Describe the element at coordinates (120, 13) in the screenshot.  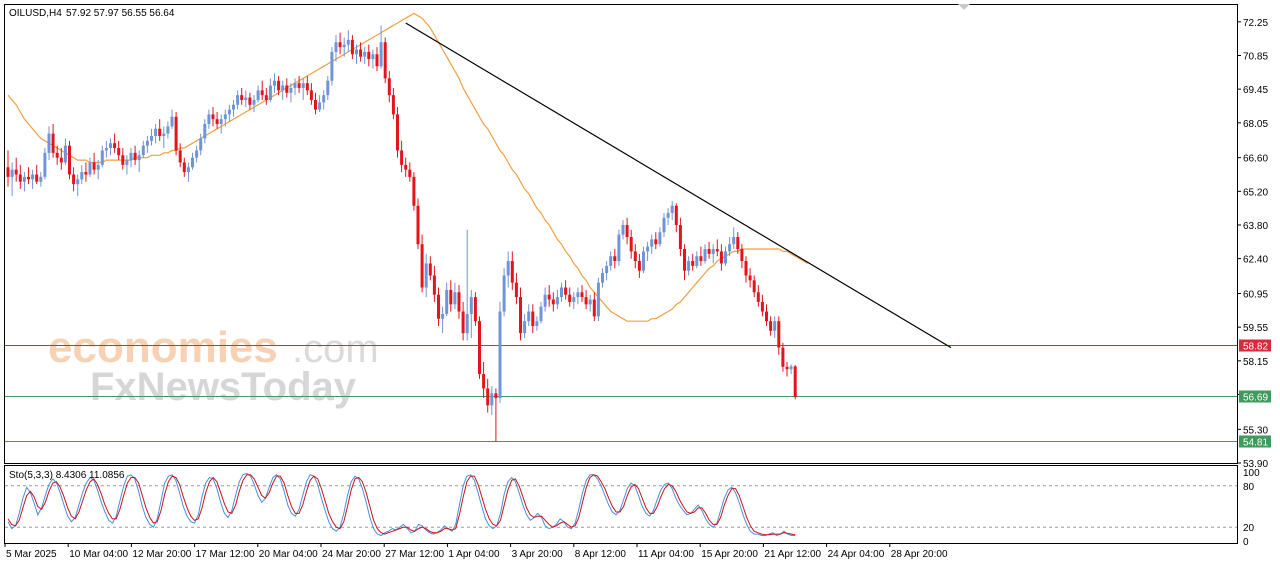
I see `chart-ohlc-readout: 57.92 57.97 56.55 56.64` at that location.